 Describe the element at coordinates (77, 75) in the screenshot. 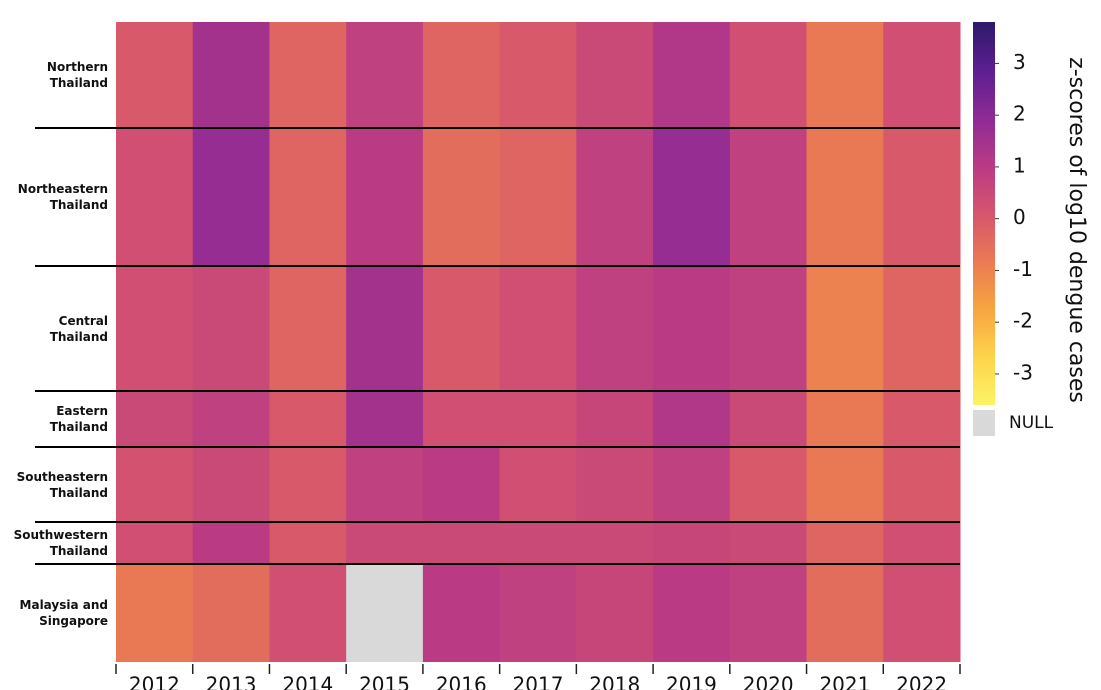

I see `row-label: Northern Thailand` at that location.